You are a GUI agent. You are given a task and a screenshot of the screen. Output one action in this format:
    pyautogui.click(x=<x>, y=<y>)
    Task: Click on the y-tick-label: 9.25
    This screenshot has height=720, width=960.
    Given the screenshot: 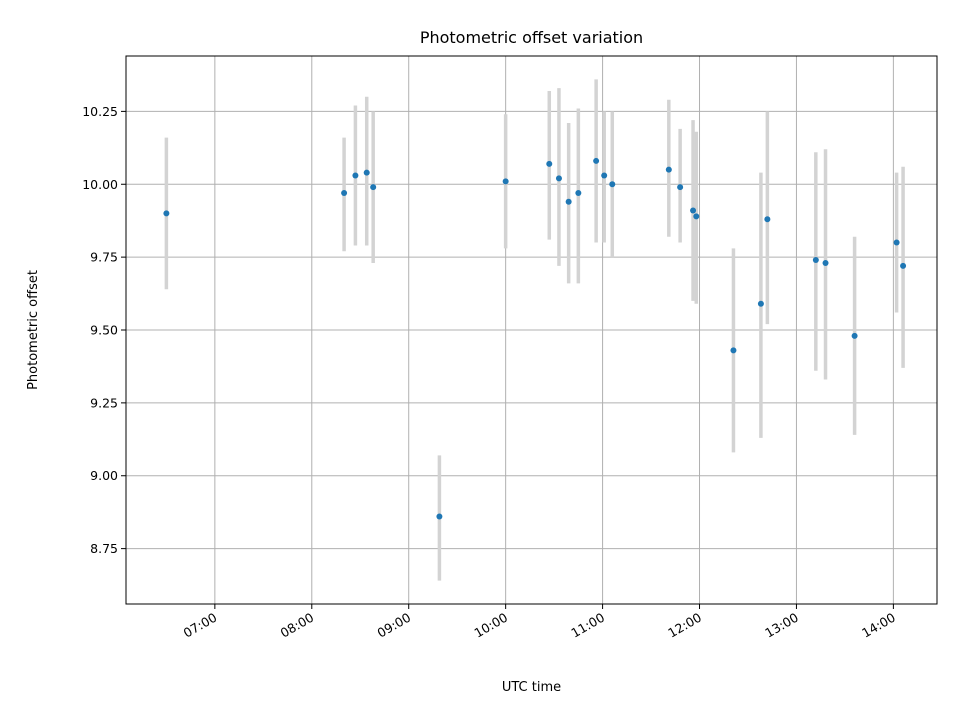 What is the action you would take?
    pyautogui.click(x=104, y=402)
    